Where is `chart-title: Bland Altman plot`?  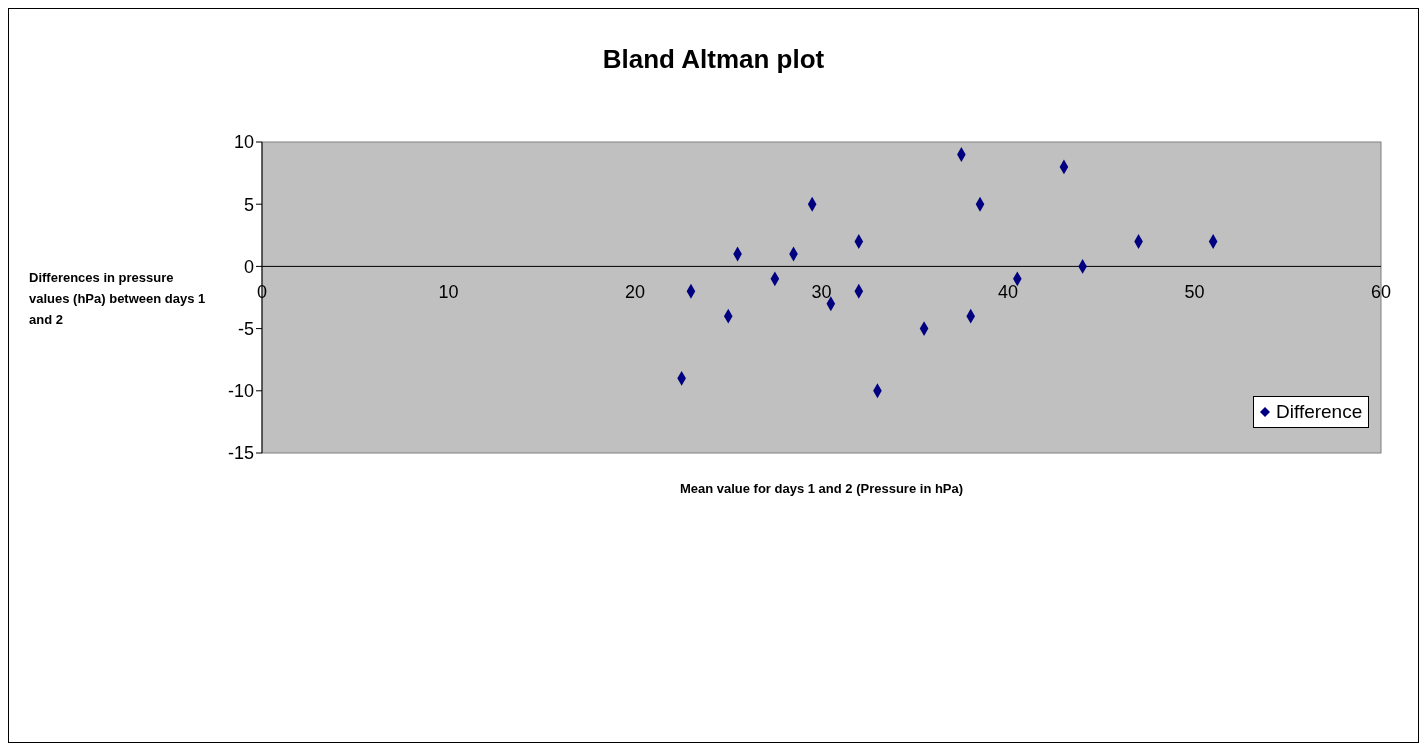
chart-title: Bland Altman plot is located at coordinates (713, 59).